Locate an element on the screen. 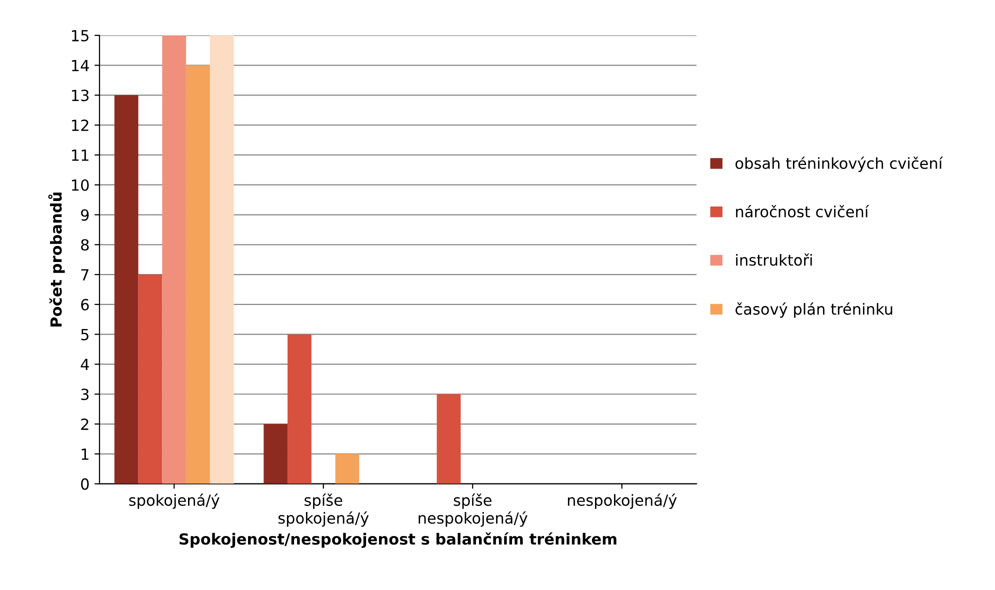 The width and height of the screenshot is (995, 590). legend-label: obsah tréninkových cvičení is located at coordinates (840, 164).